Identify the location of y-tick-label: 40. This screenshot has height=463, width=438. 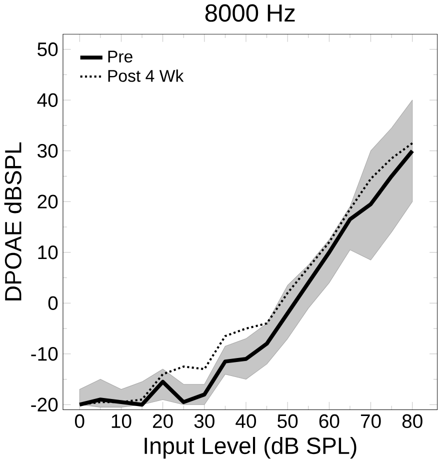
(47, 100).